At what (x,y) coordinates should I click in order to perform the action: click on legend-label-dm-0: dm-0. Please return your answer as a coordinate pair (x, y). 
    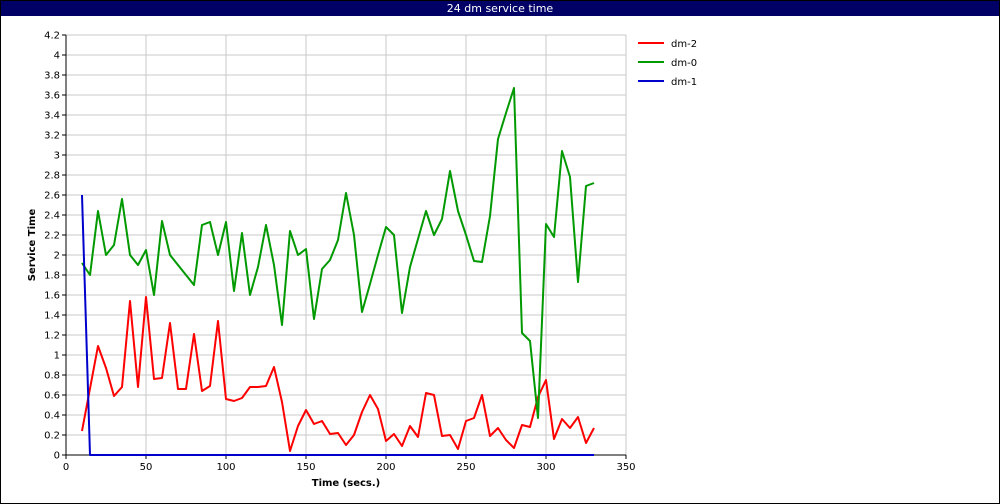
    Looking at the image, I should click on (684, 63).